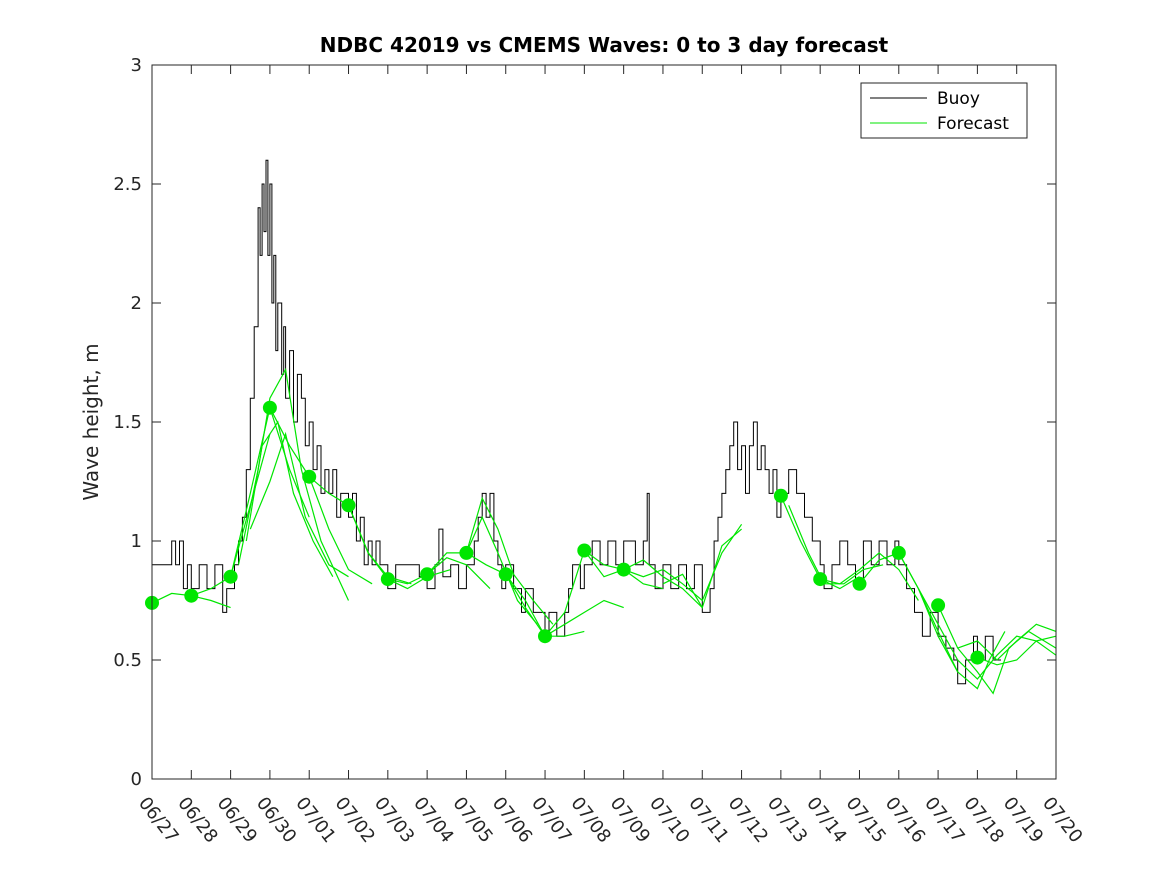 The image size is (1167, 875). Describe the element at coordinates (315, 820) in the screenshot. I see `x-tick-label: 07/01` at that location.